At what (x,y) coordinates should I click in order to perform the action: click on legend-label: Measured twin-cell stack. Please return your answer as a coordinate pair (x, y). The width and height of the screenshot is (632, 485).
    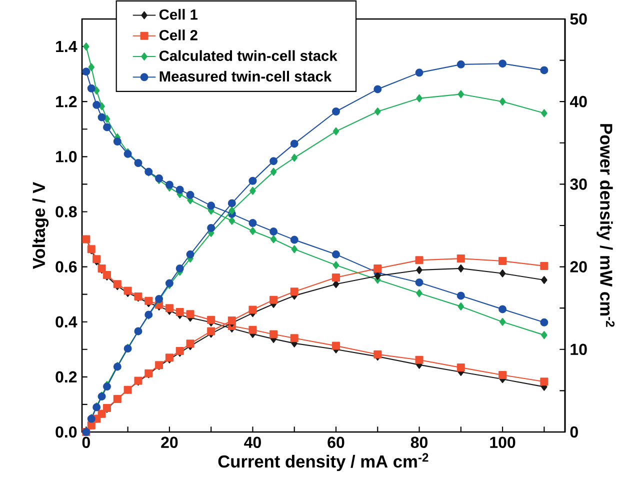
    Looking at the image, I should click on (246, 76).